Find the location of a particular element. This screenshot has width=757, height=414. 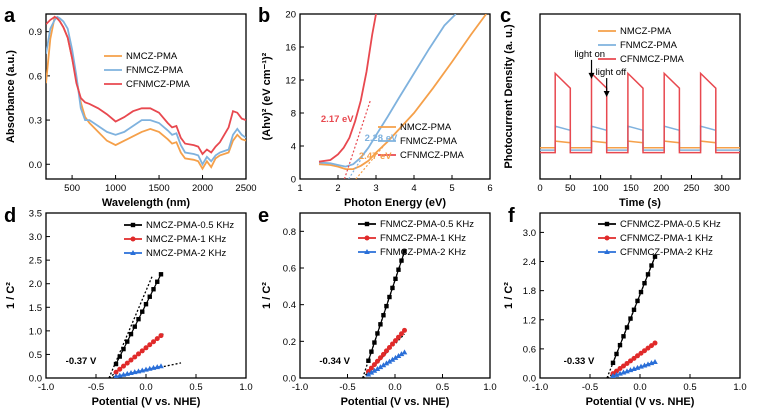

legend-entry: FNMCZ-PMA-1 KHz is located at coordinates (423, 238).